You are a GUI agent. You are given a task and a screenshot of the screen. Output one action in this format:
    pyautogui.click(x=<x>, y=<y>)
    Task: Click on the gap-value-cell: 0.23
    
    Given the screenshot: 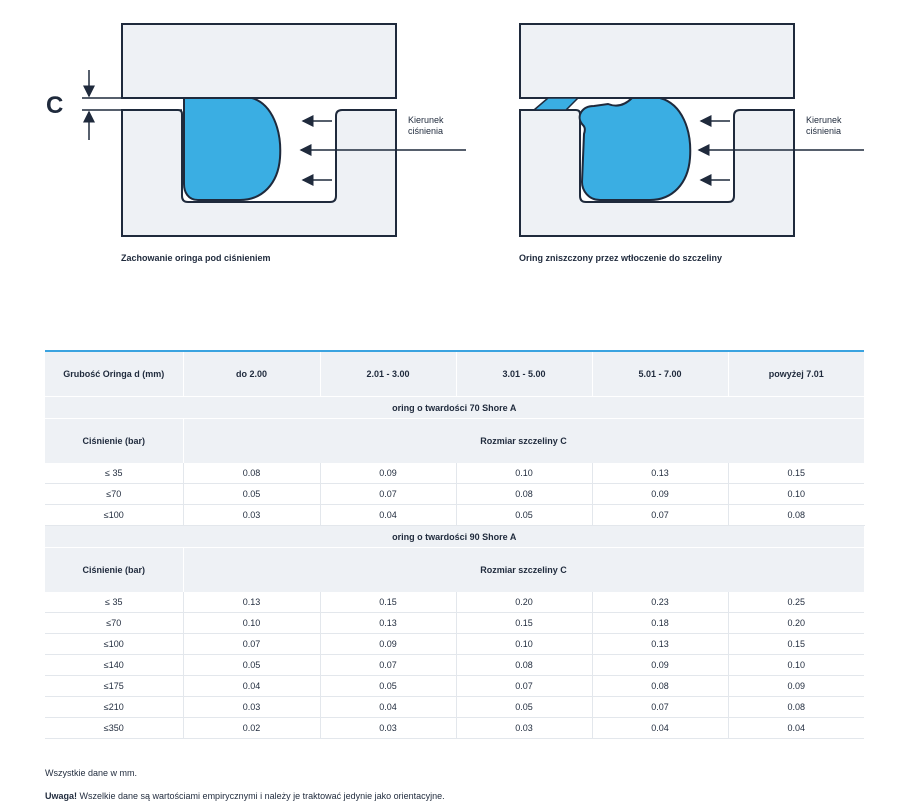 What is the action you would take?
    pyautogui.click(x=660, y=602)
    